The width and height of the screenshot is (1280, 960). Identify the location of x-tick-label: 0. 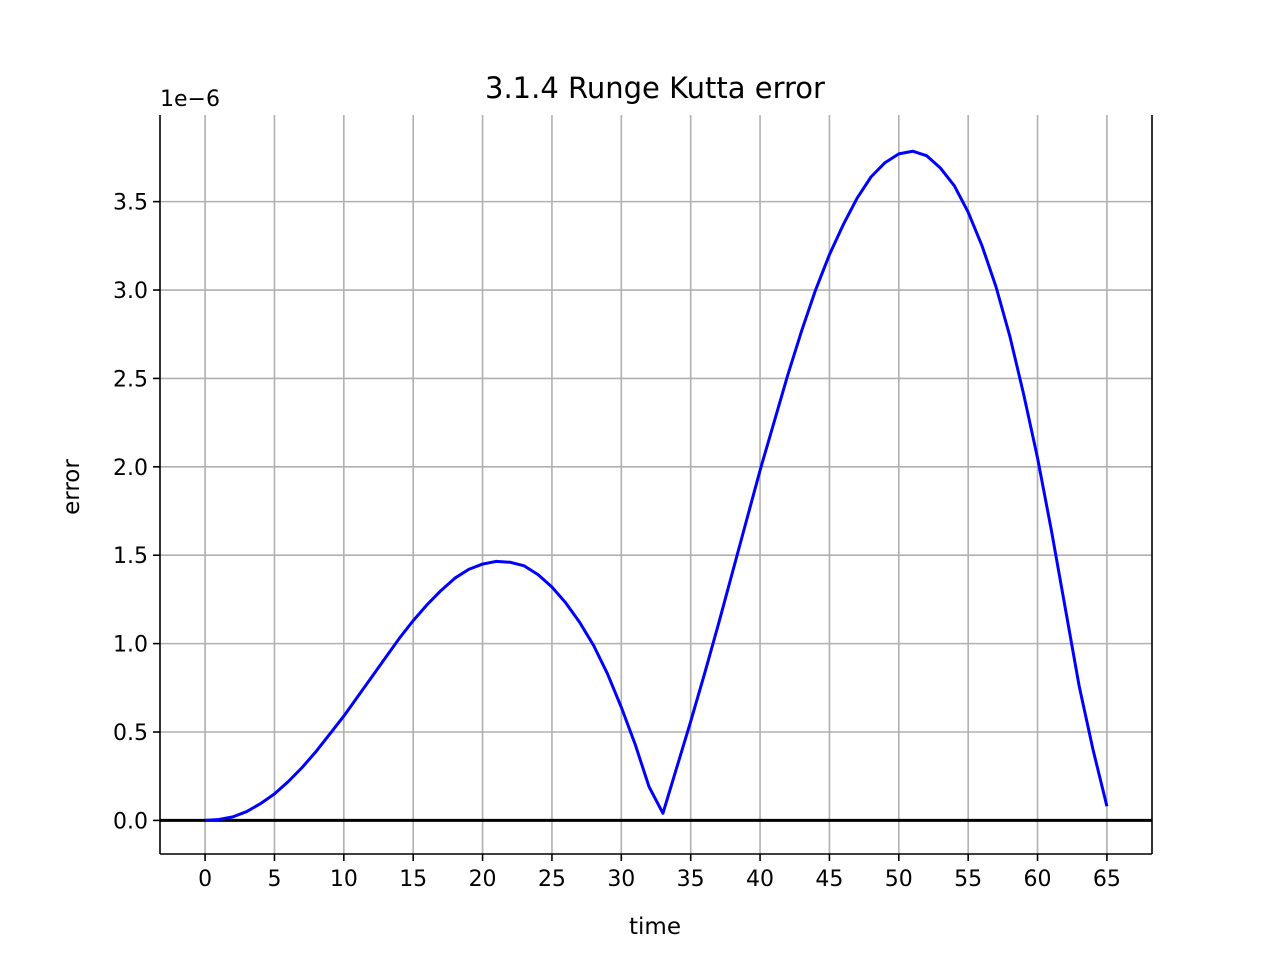
(205, 879).